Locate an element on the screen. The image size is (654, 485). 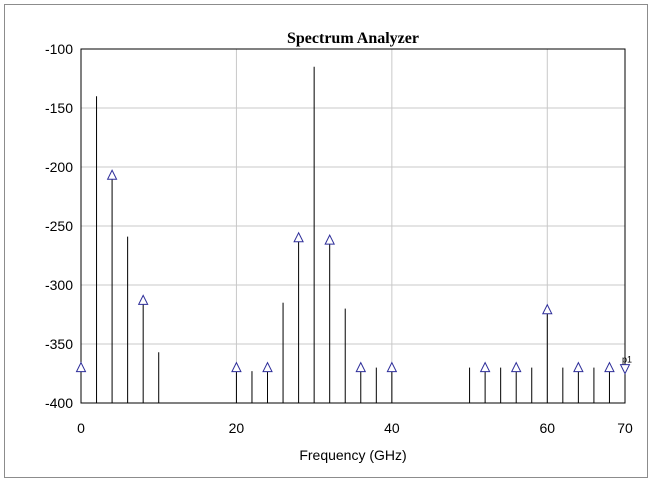
annotations: p1 is located at coordinates (625, 365).